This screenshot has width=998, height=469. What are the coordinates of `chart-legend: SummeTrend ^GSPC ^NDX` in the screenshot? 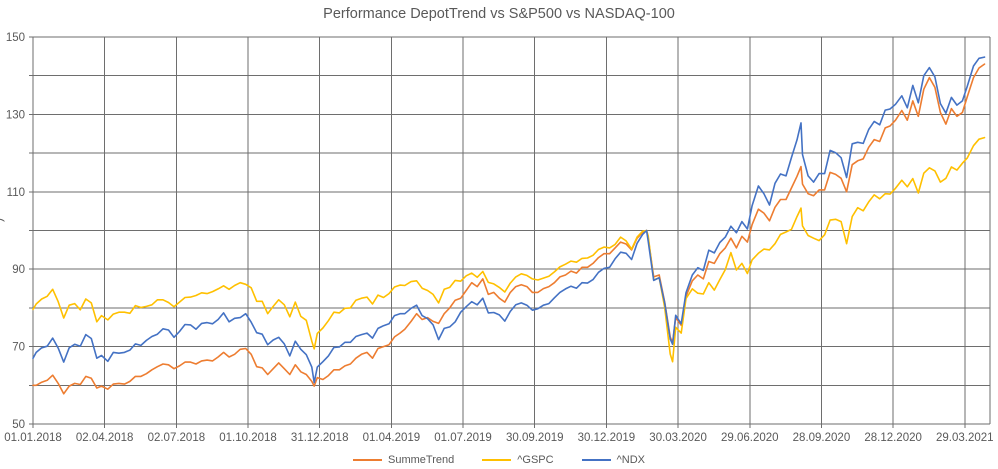 It's located at (499, 460).